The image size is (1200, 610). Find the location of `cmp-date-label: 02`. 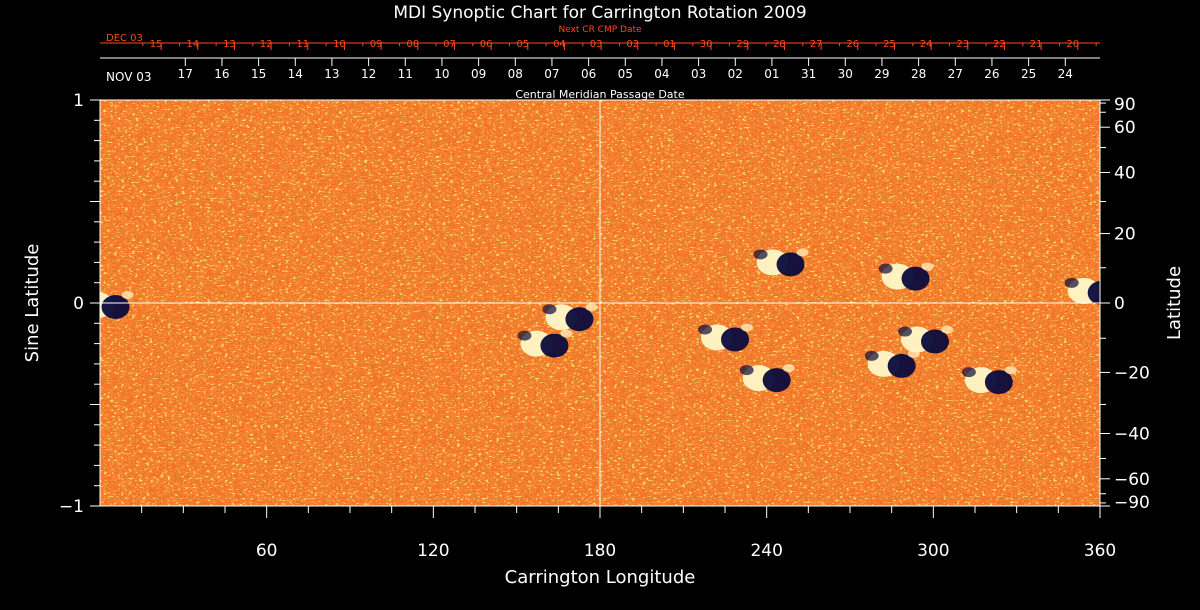

cmp-date-label: 02 is located at coordinates (735, 74).